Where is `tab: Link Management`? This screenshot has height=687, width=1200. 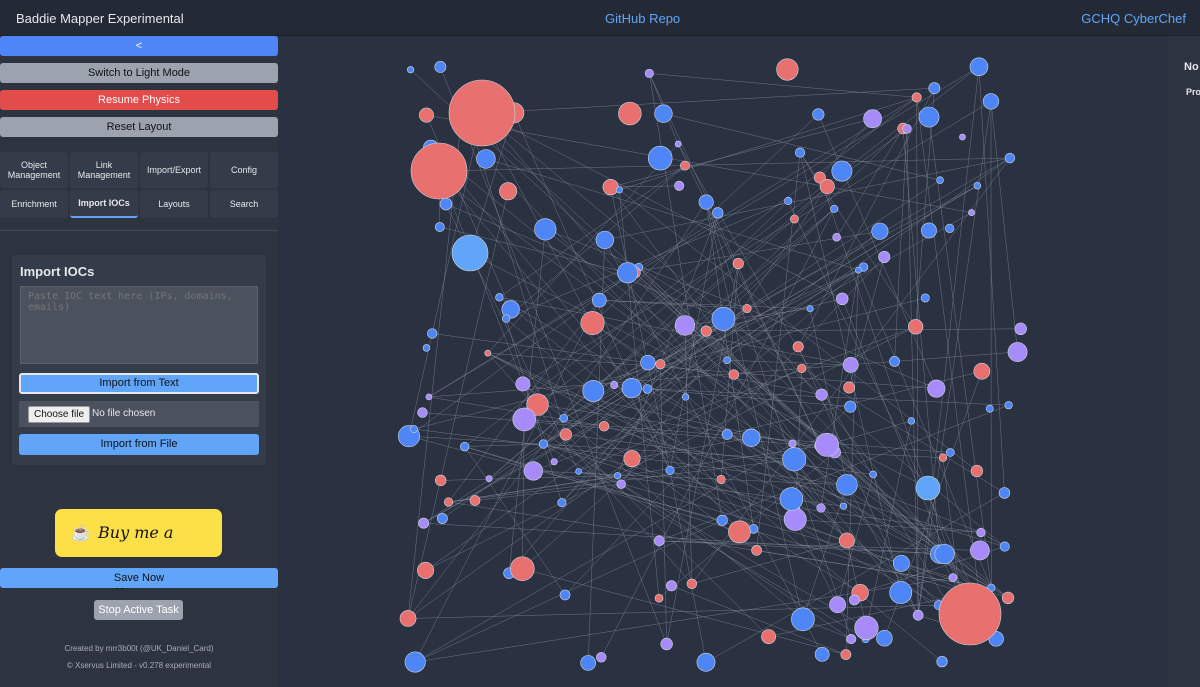
tab: Link Management is located at coordinates (104, 170).